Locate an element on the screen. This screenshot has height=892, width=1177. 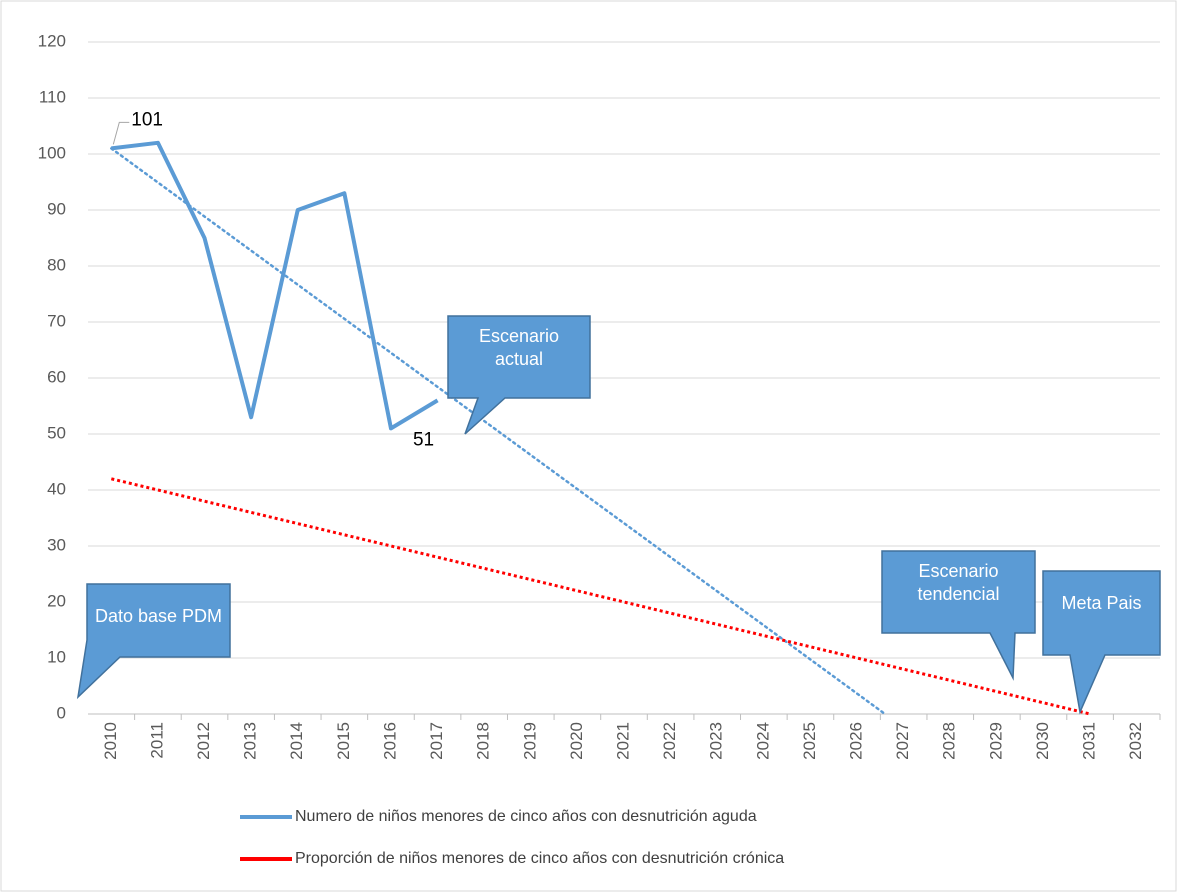
y-tick-label: 50 is located at coordinates (56, 432).